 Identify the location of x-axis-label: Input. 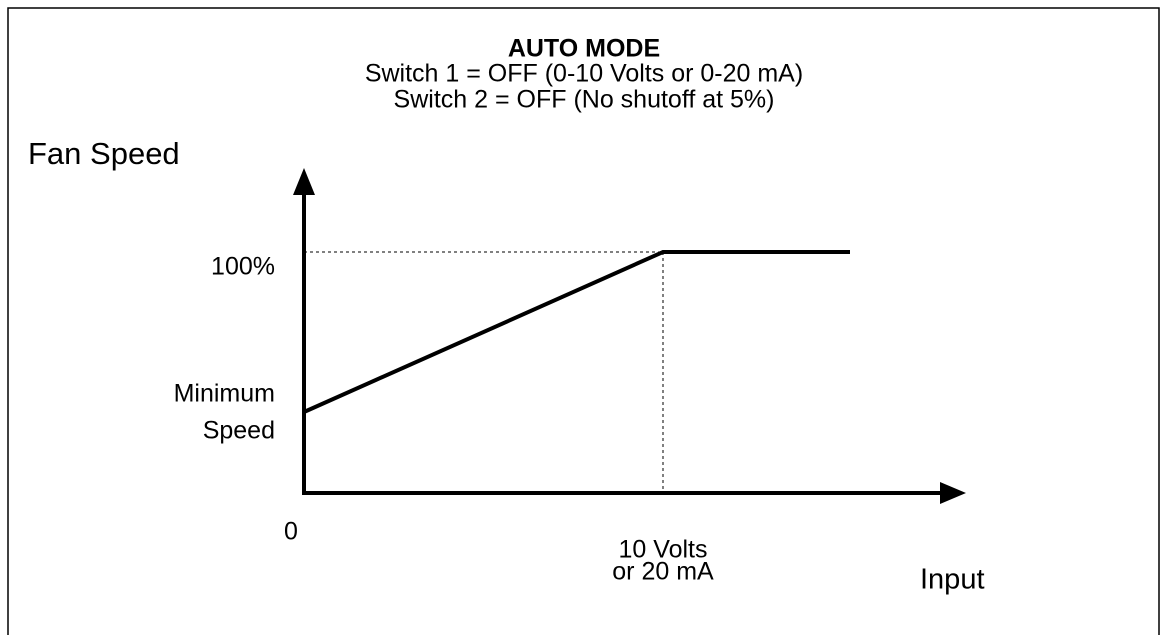
(952, 580).